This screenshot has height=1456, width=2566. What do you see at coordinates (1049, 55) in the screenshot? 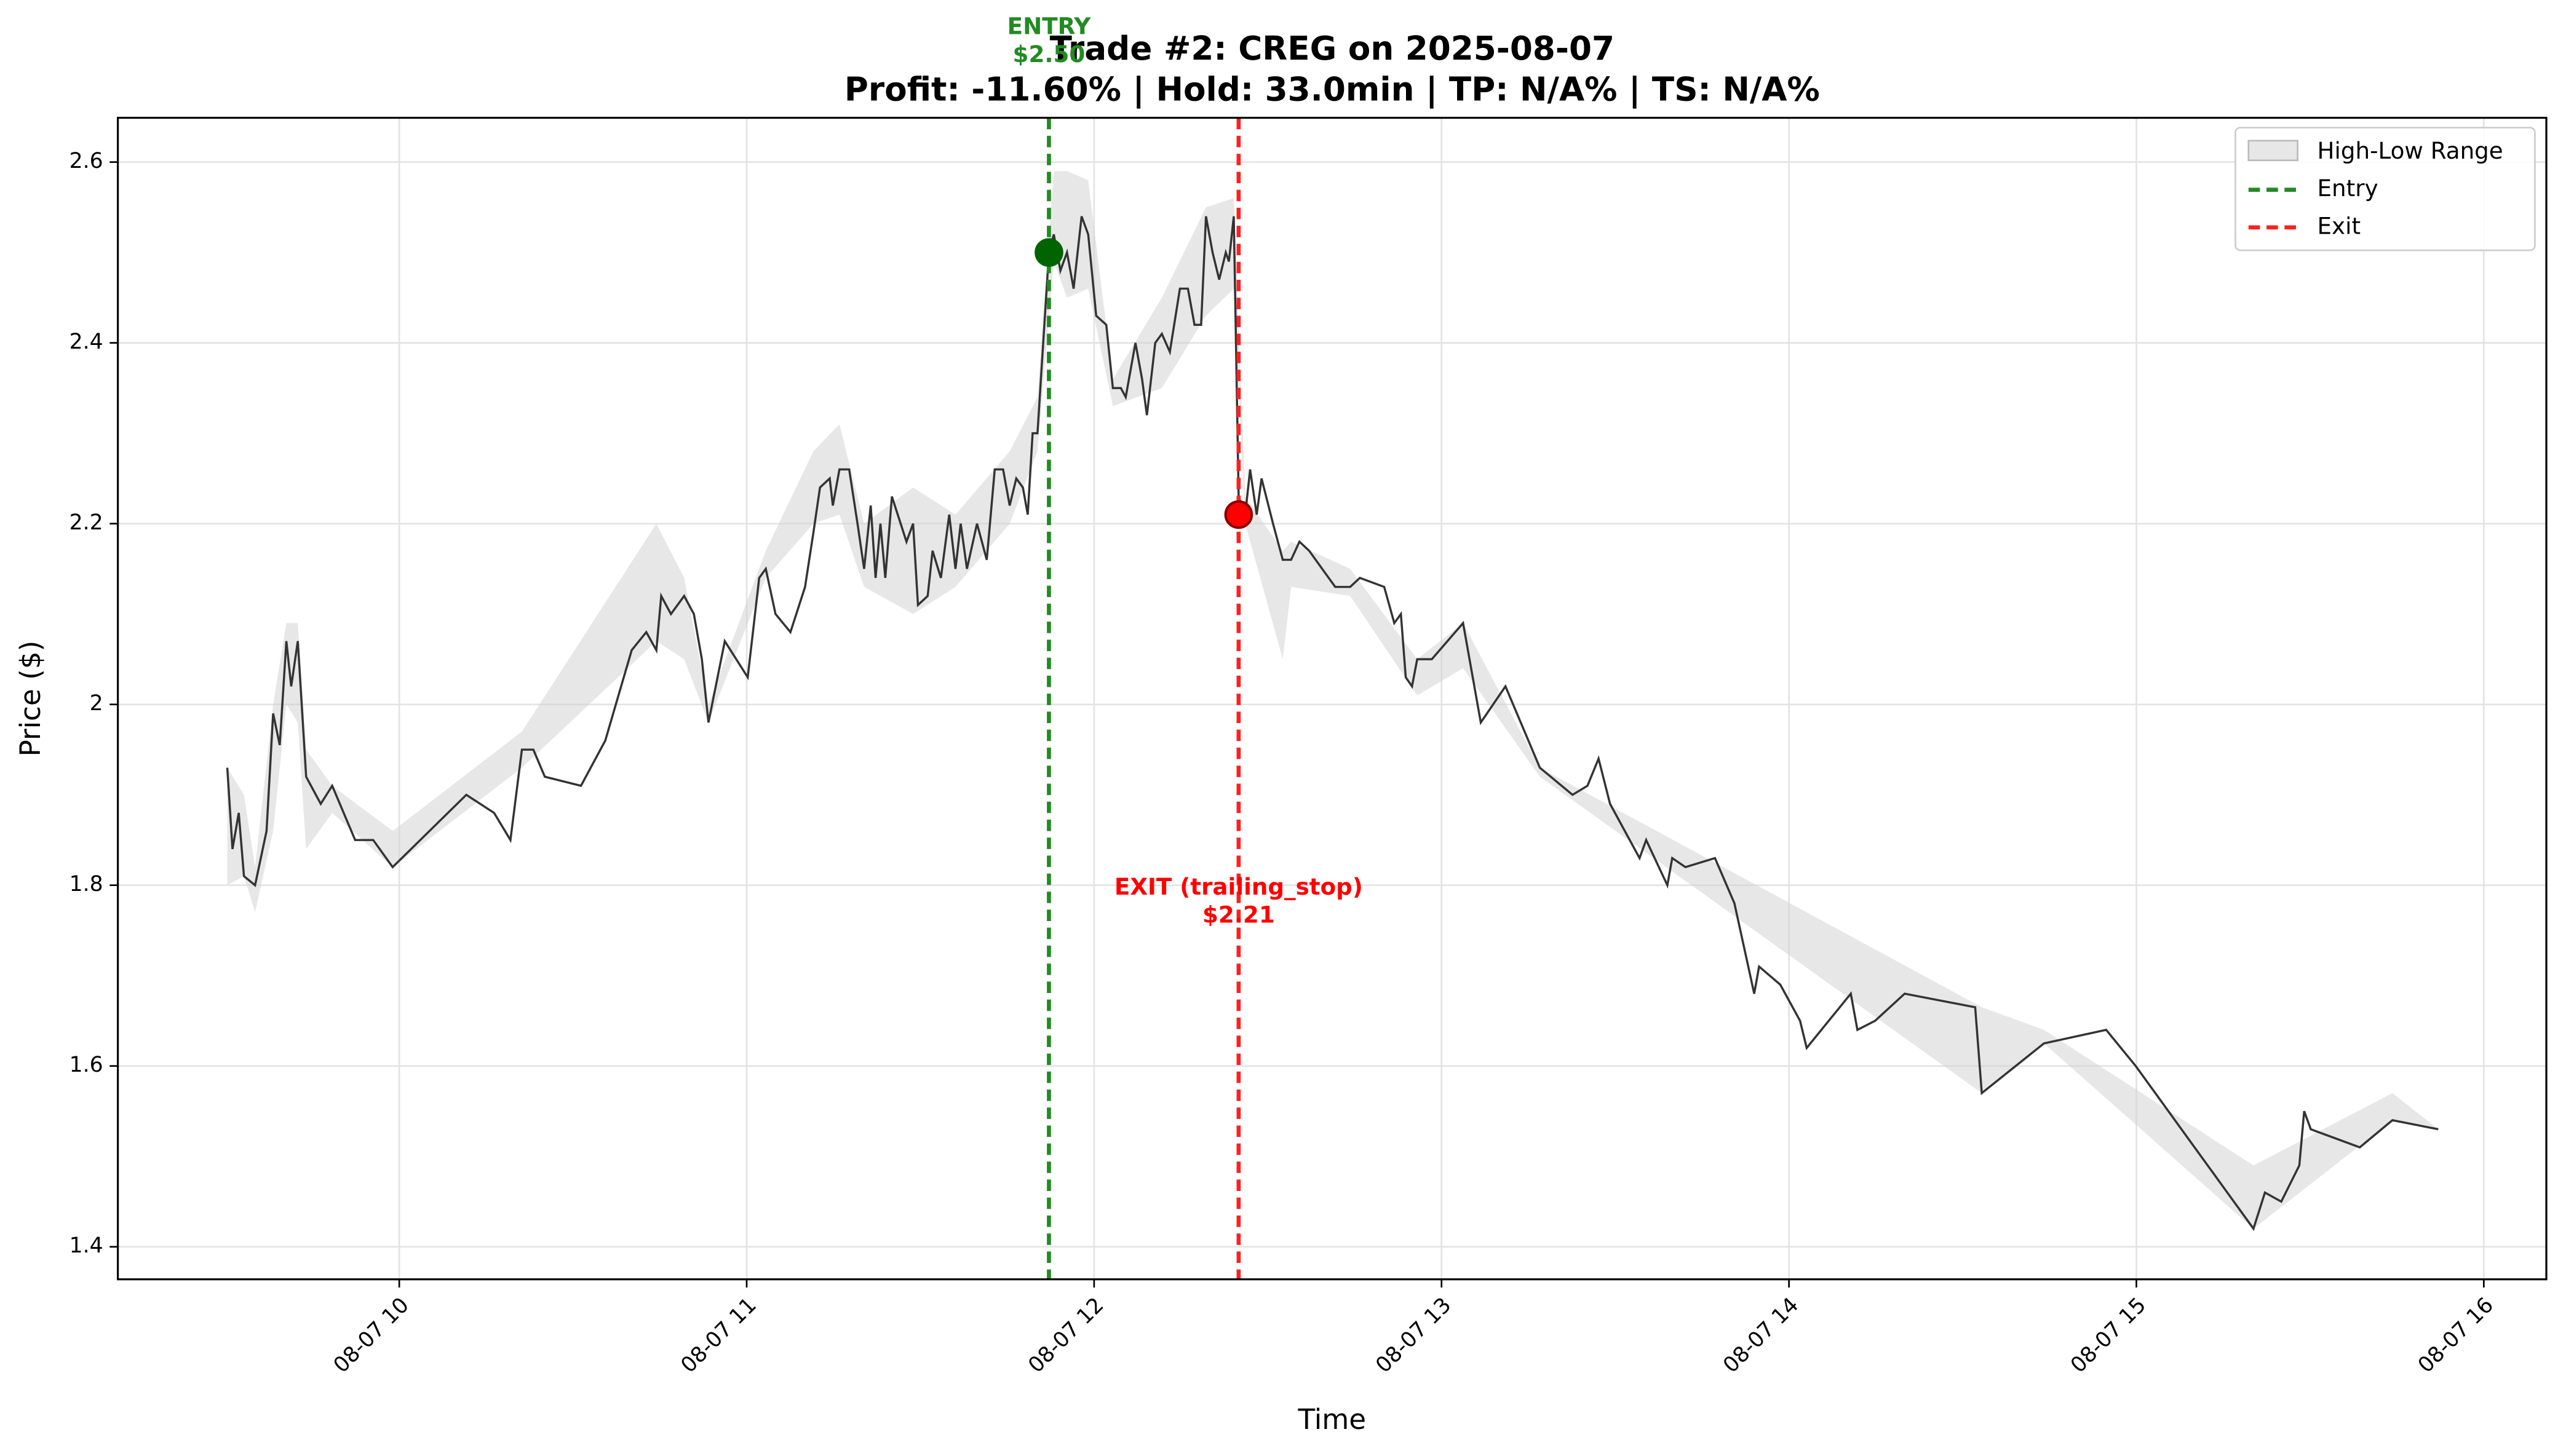
I see `entry-price-label: $2.50` at bounding box center [1049, 55].